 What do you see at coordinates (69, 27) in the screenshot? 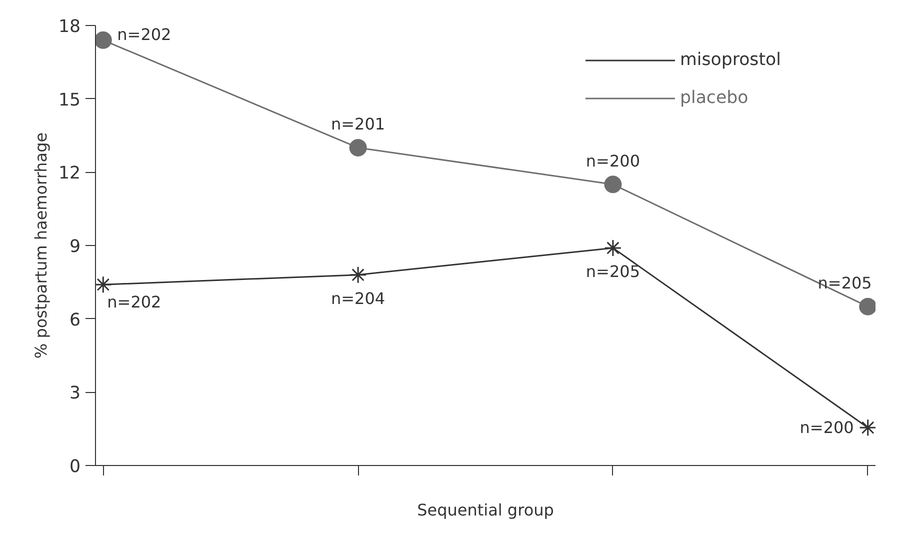
I see `y-tick-label: 18` at bounding box center [69, 27].